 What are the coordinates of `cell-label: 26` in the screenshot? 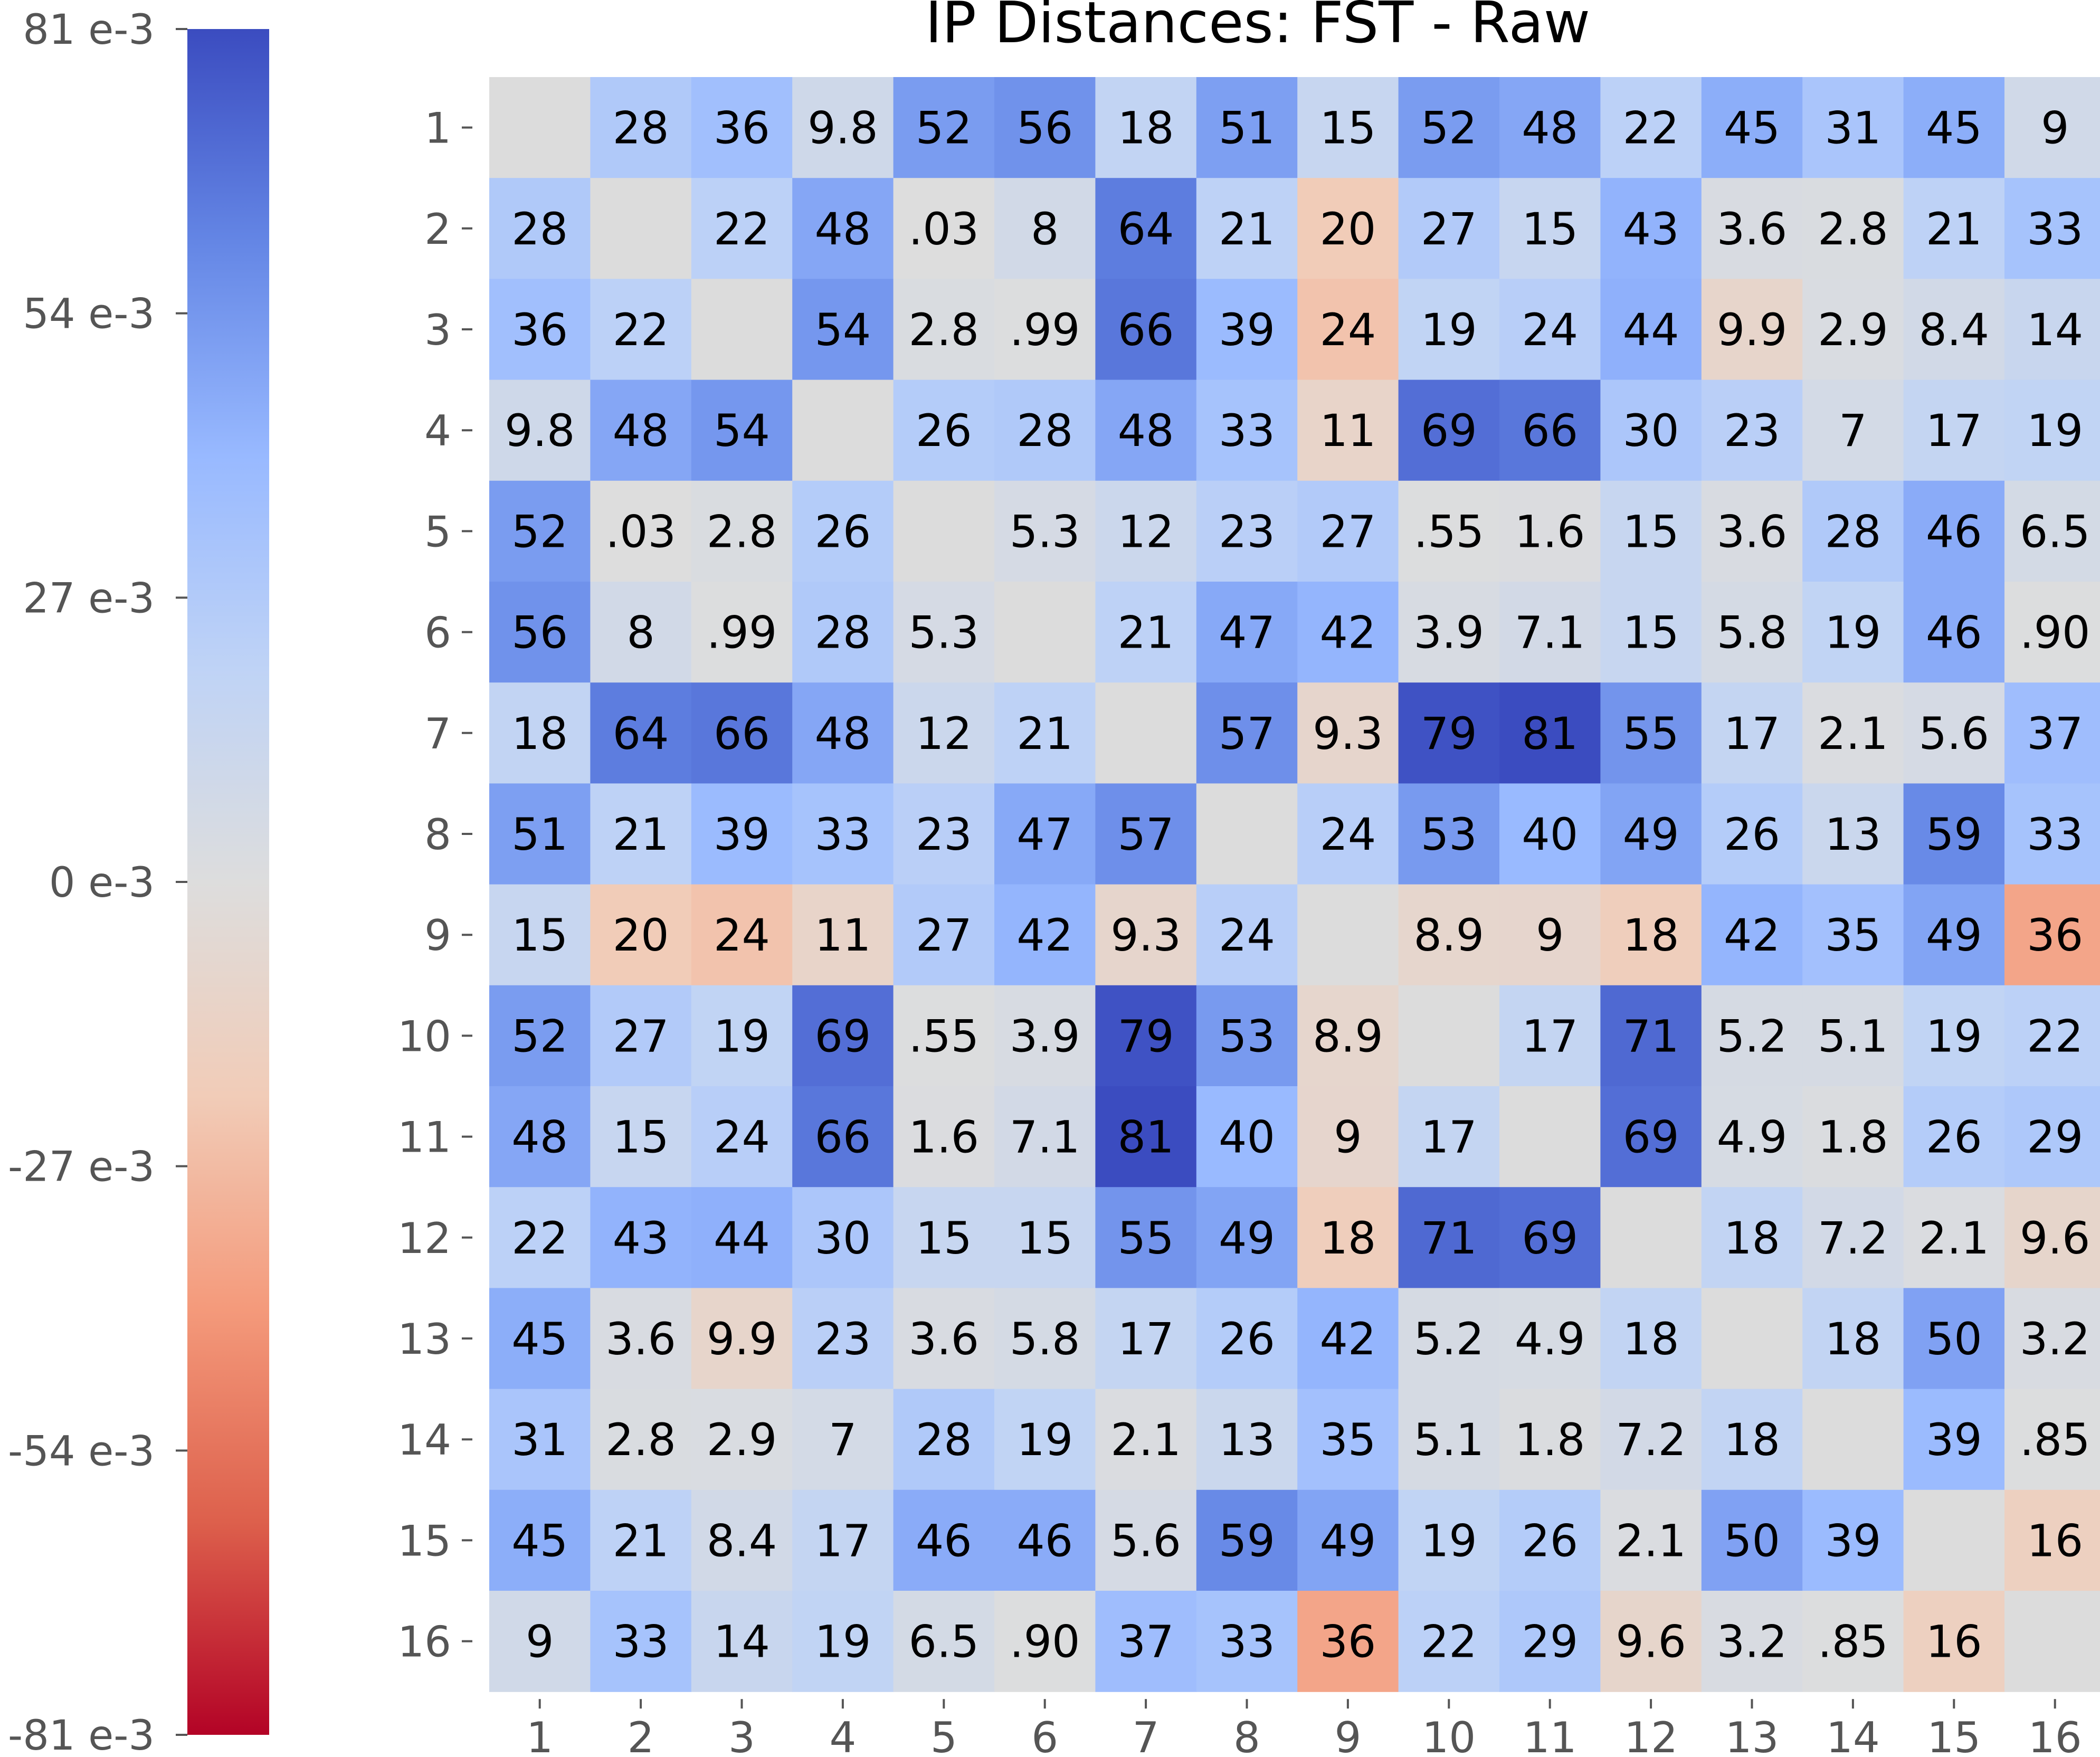 It's located at (1550, 1541).